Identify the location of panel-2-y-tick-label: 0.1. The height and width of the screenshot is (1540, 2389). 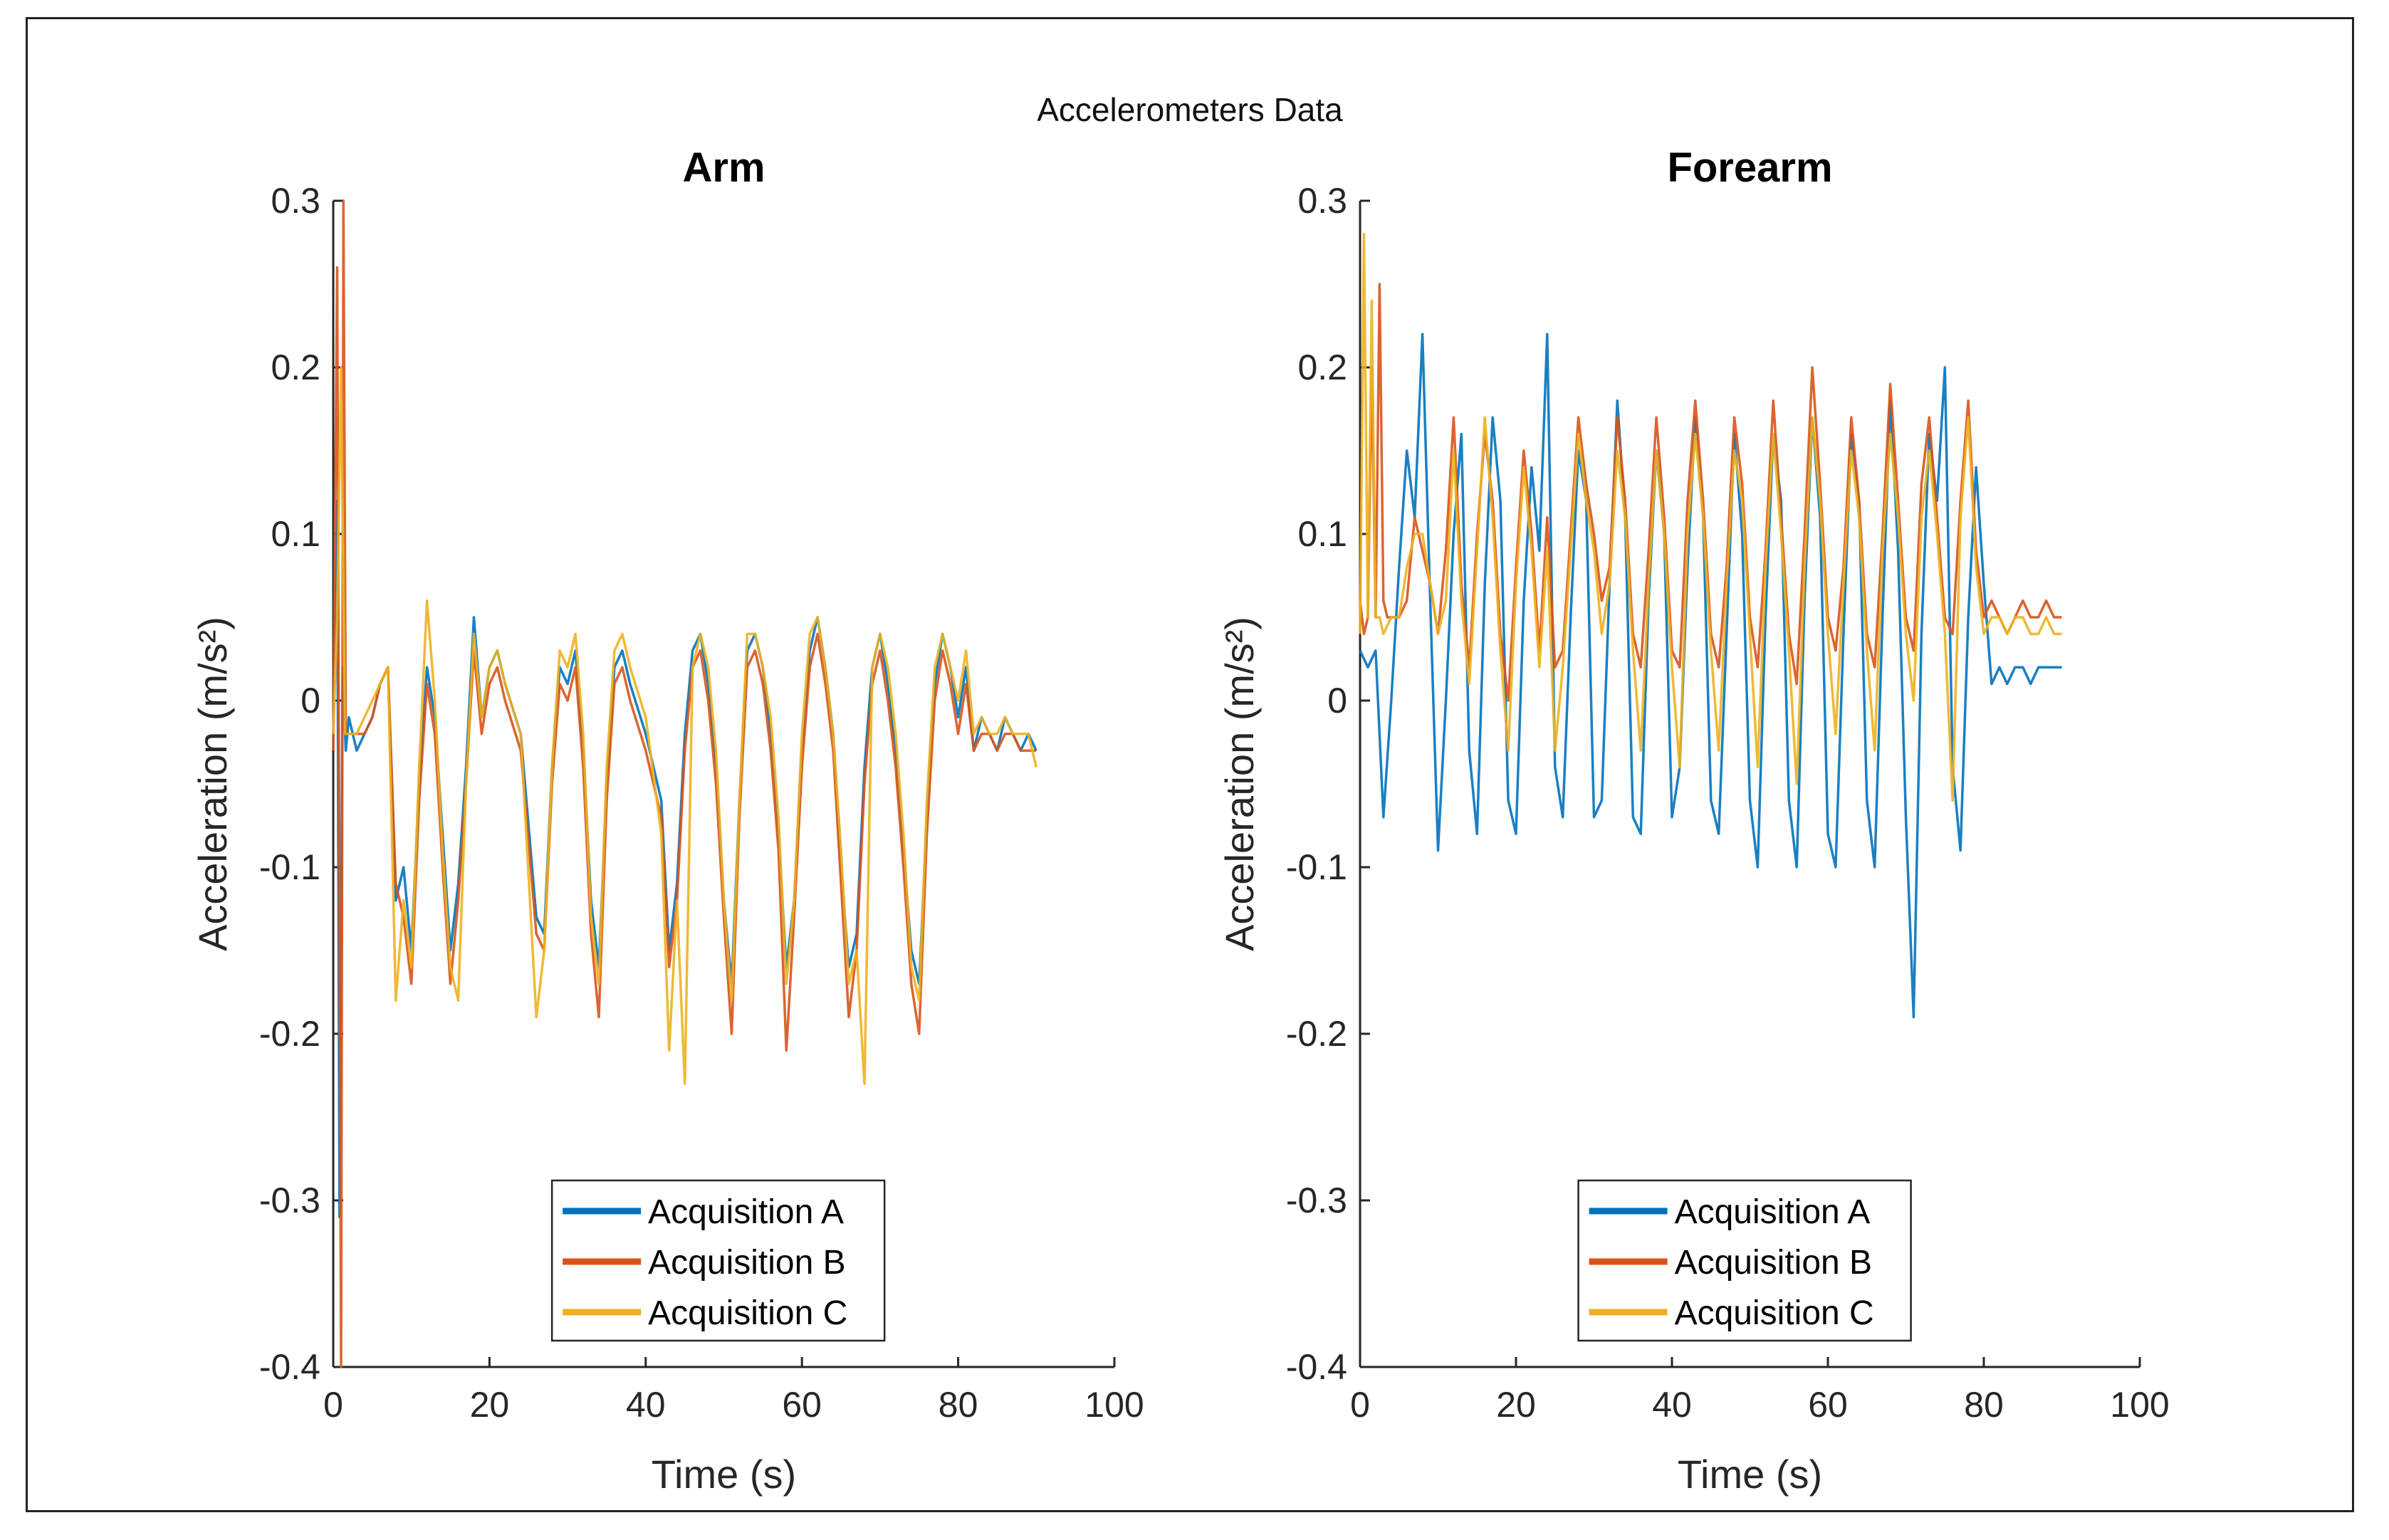
(1322, 534).